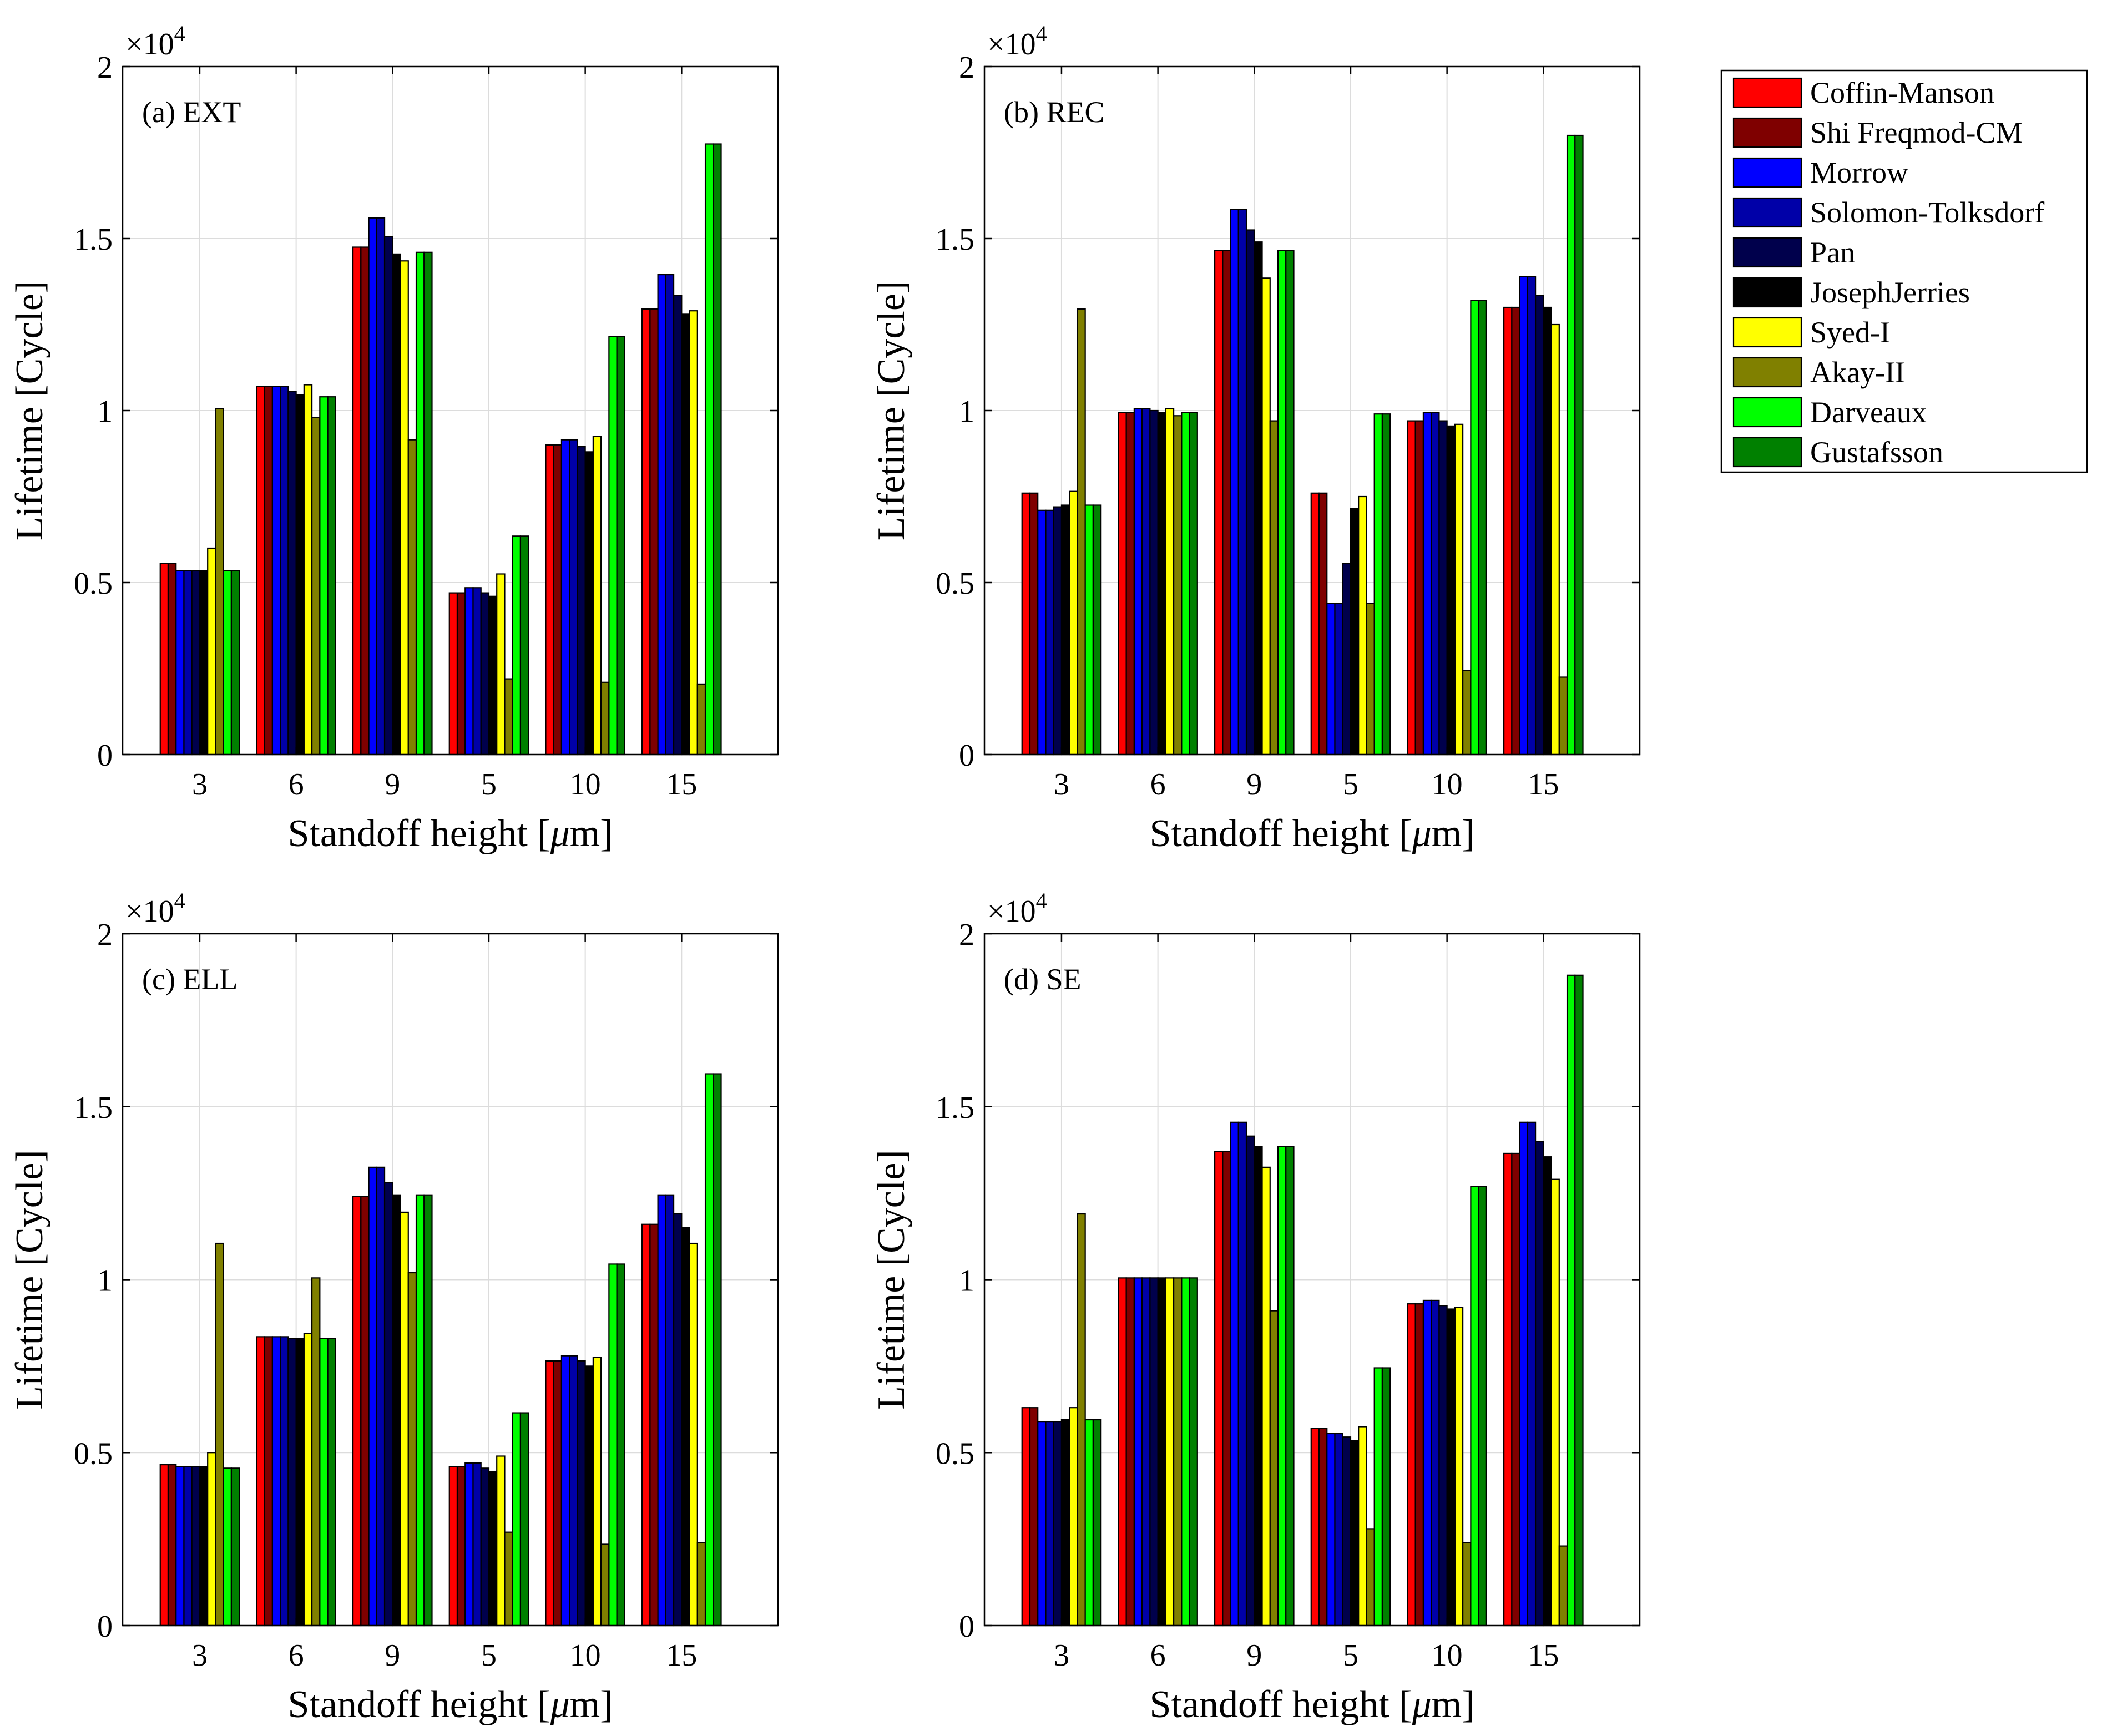 The image size is (2102, 1736). I want to click on panel-label: (d) SE, so click(1042, 980).